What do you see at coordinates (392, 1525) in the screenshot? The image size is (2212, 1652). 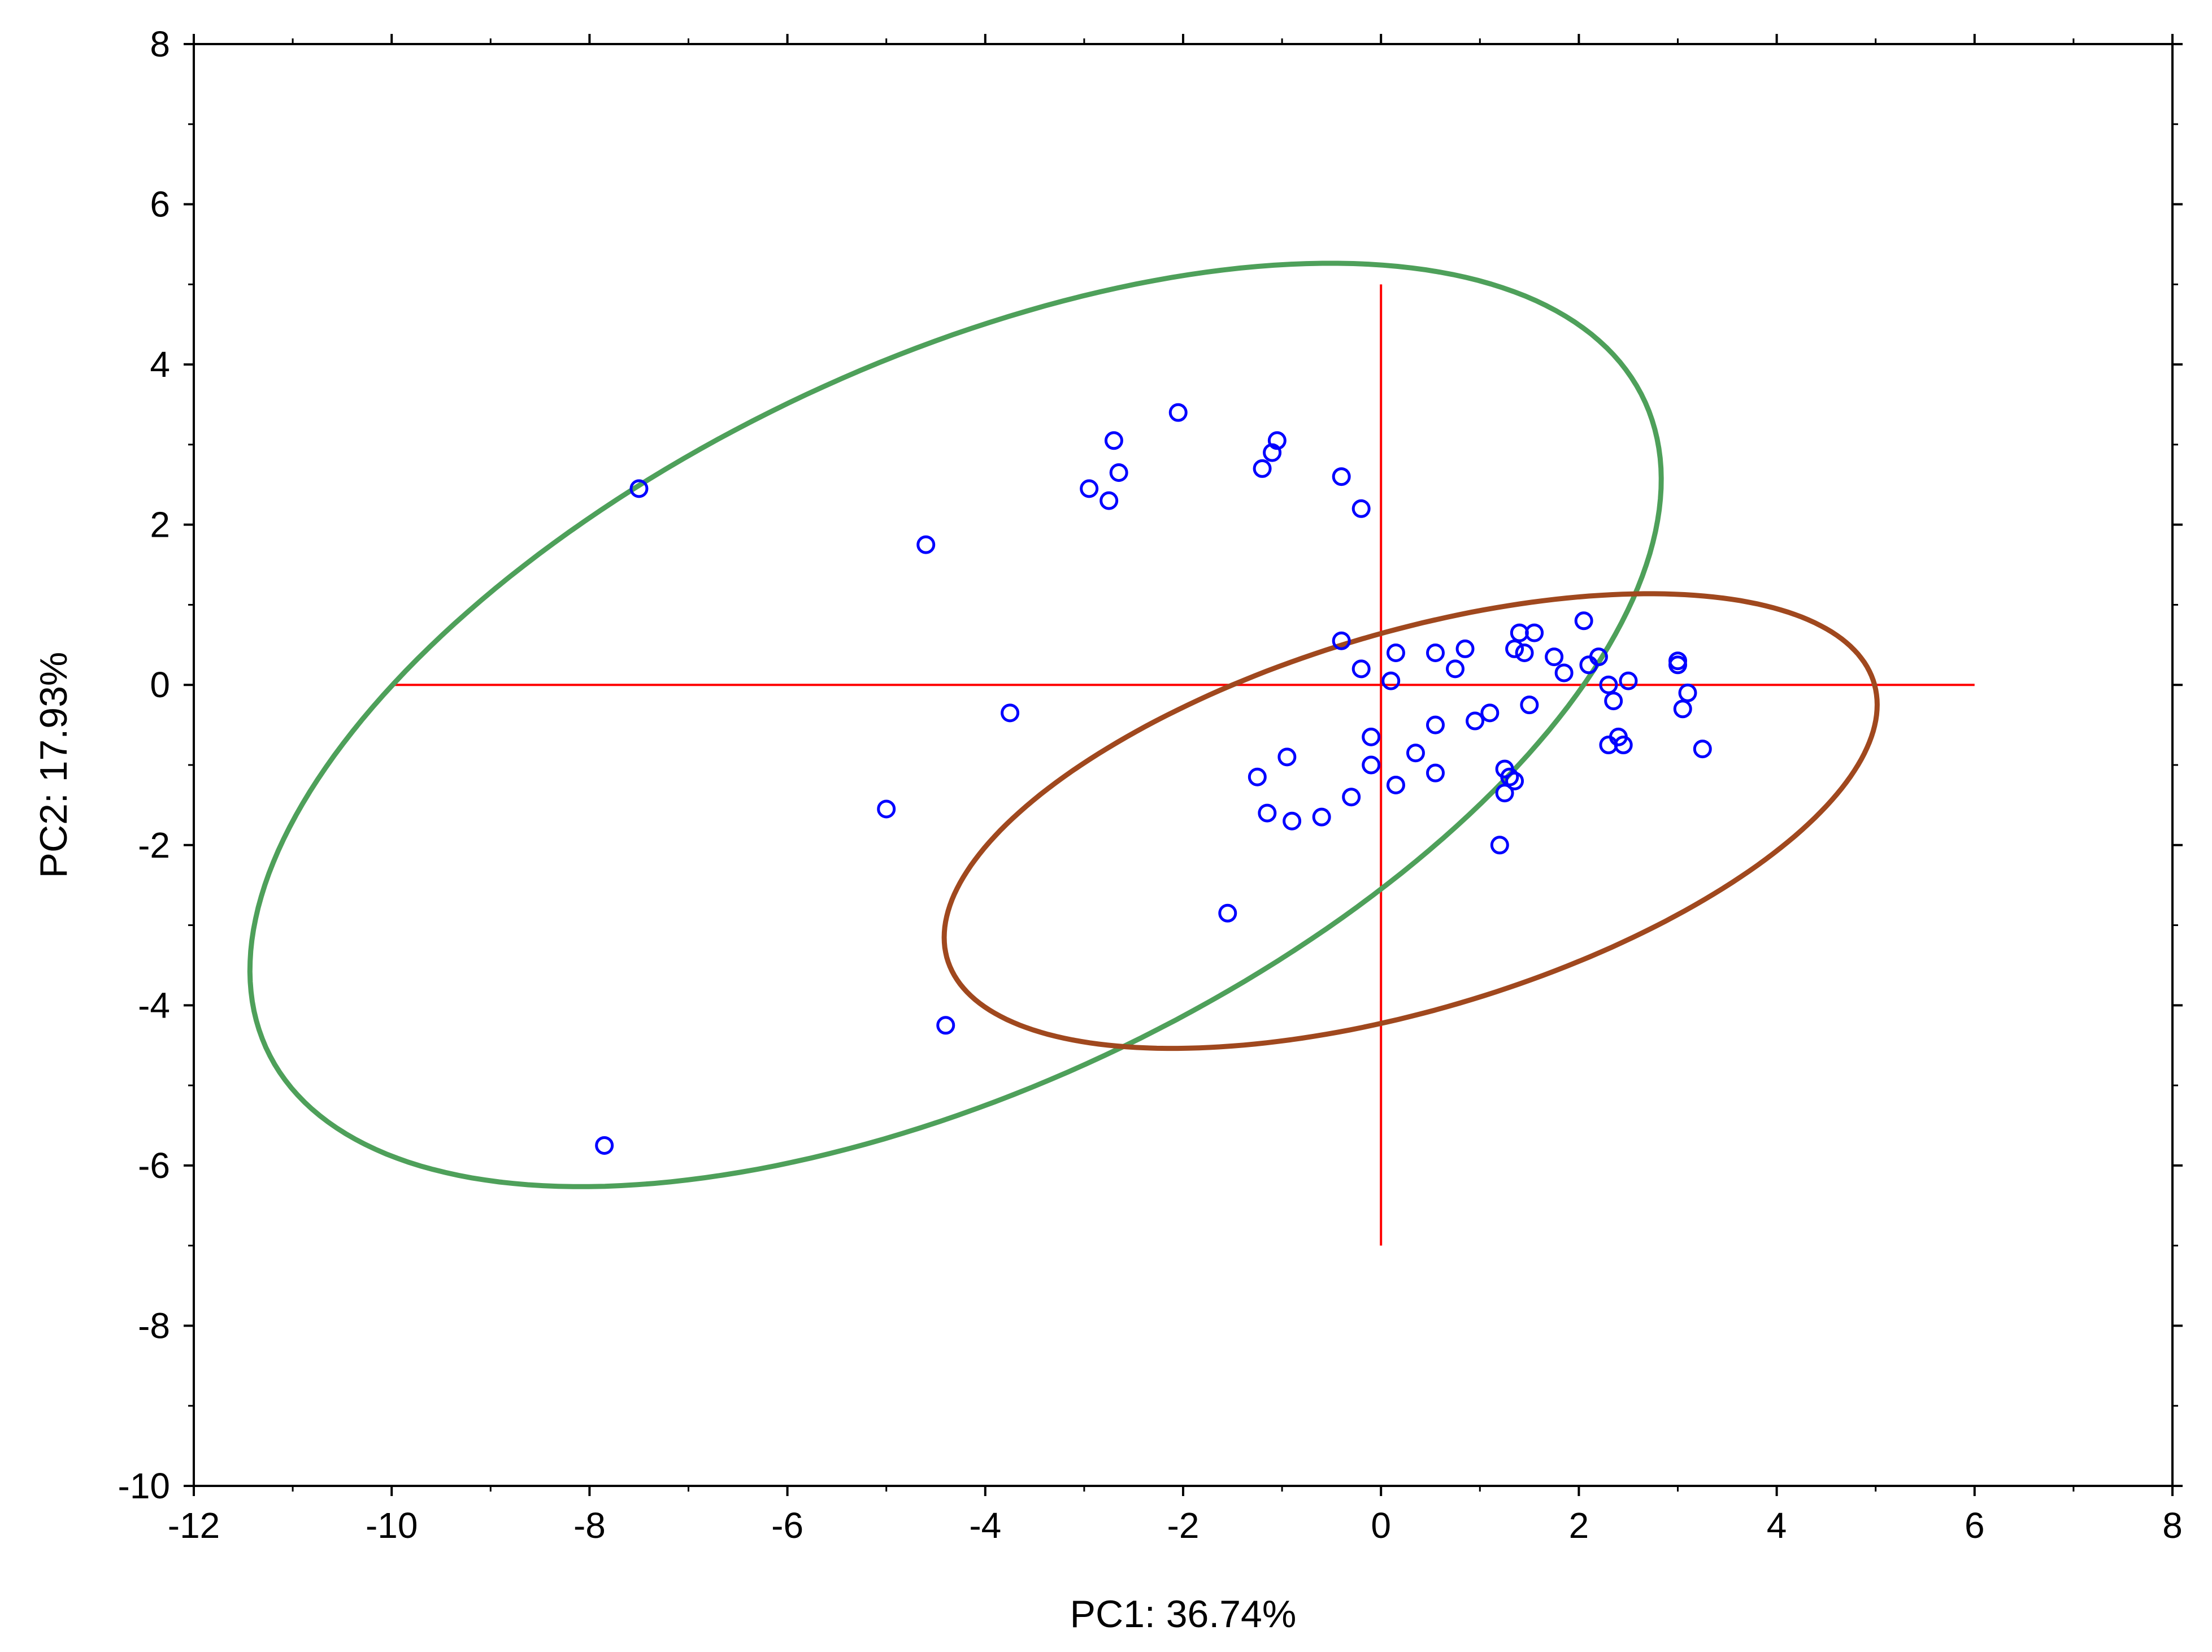 I see `x-tick-label: -10` at bounding box center [392, 1525].